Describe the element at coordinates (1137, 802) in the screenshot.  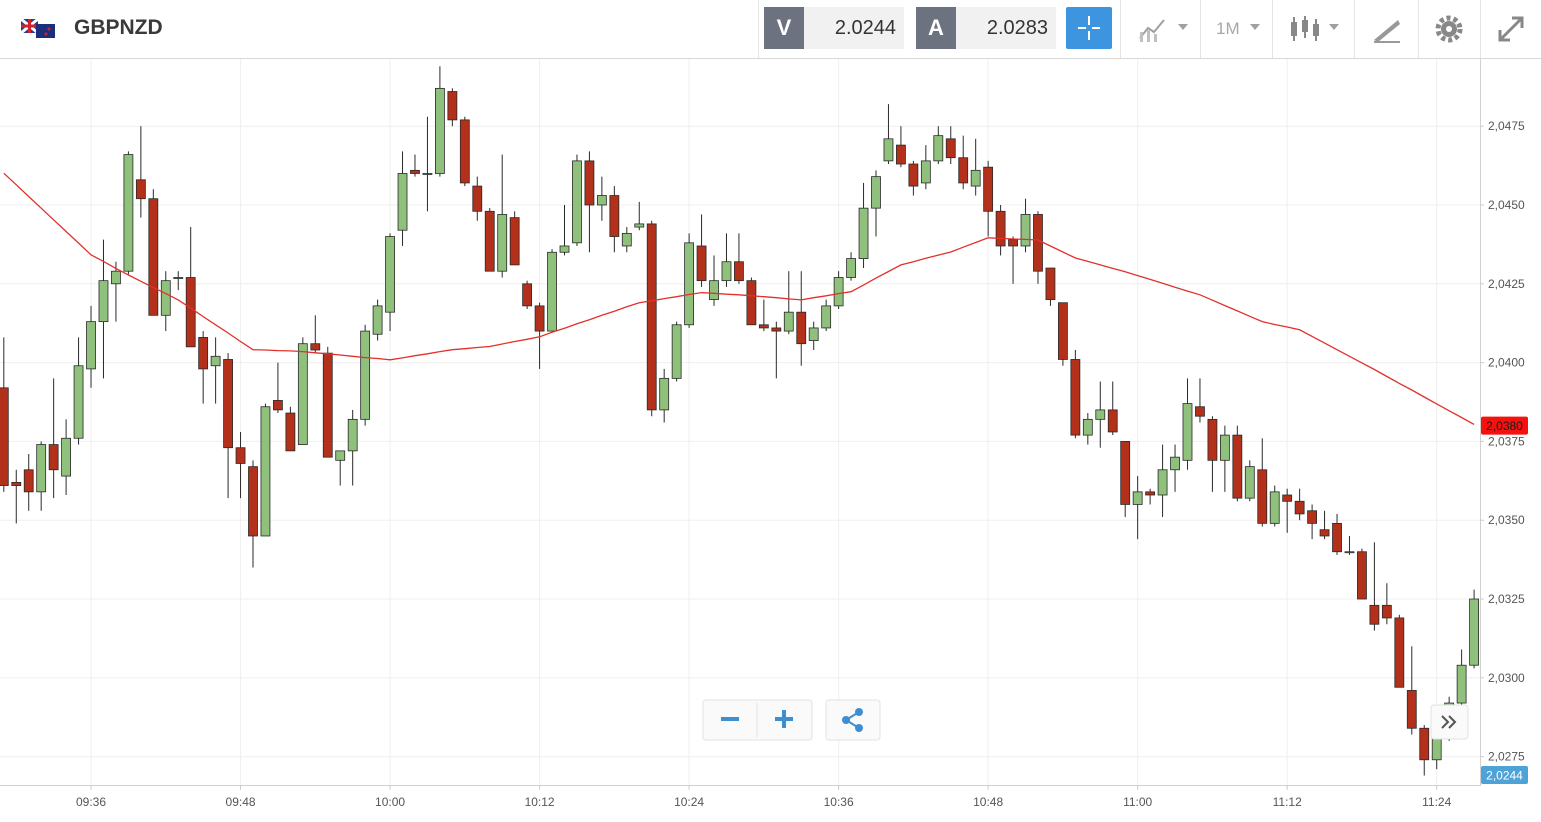
I see `x-tick-label: 11:00` at that location.